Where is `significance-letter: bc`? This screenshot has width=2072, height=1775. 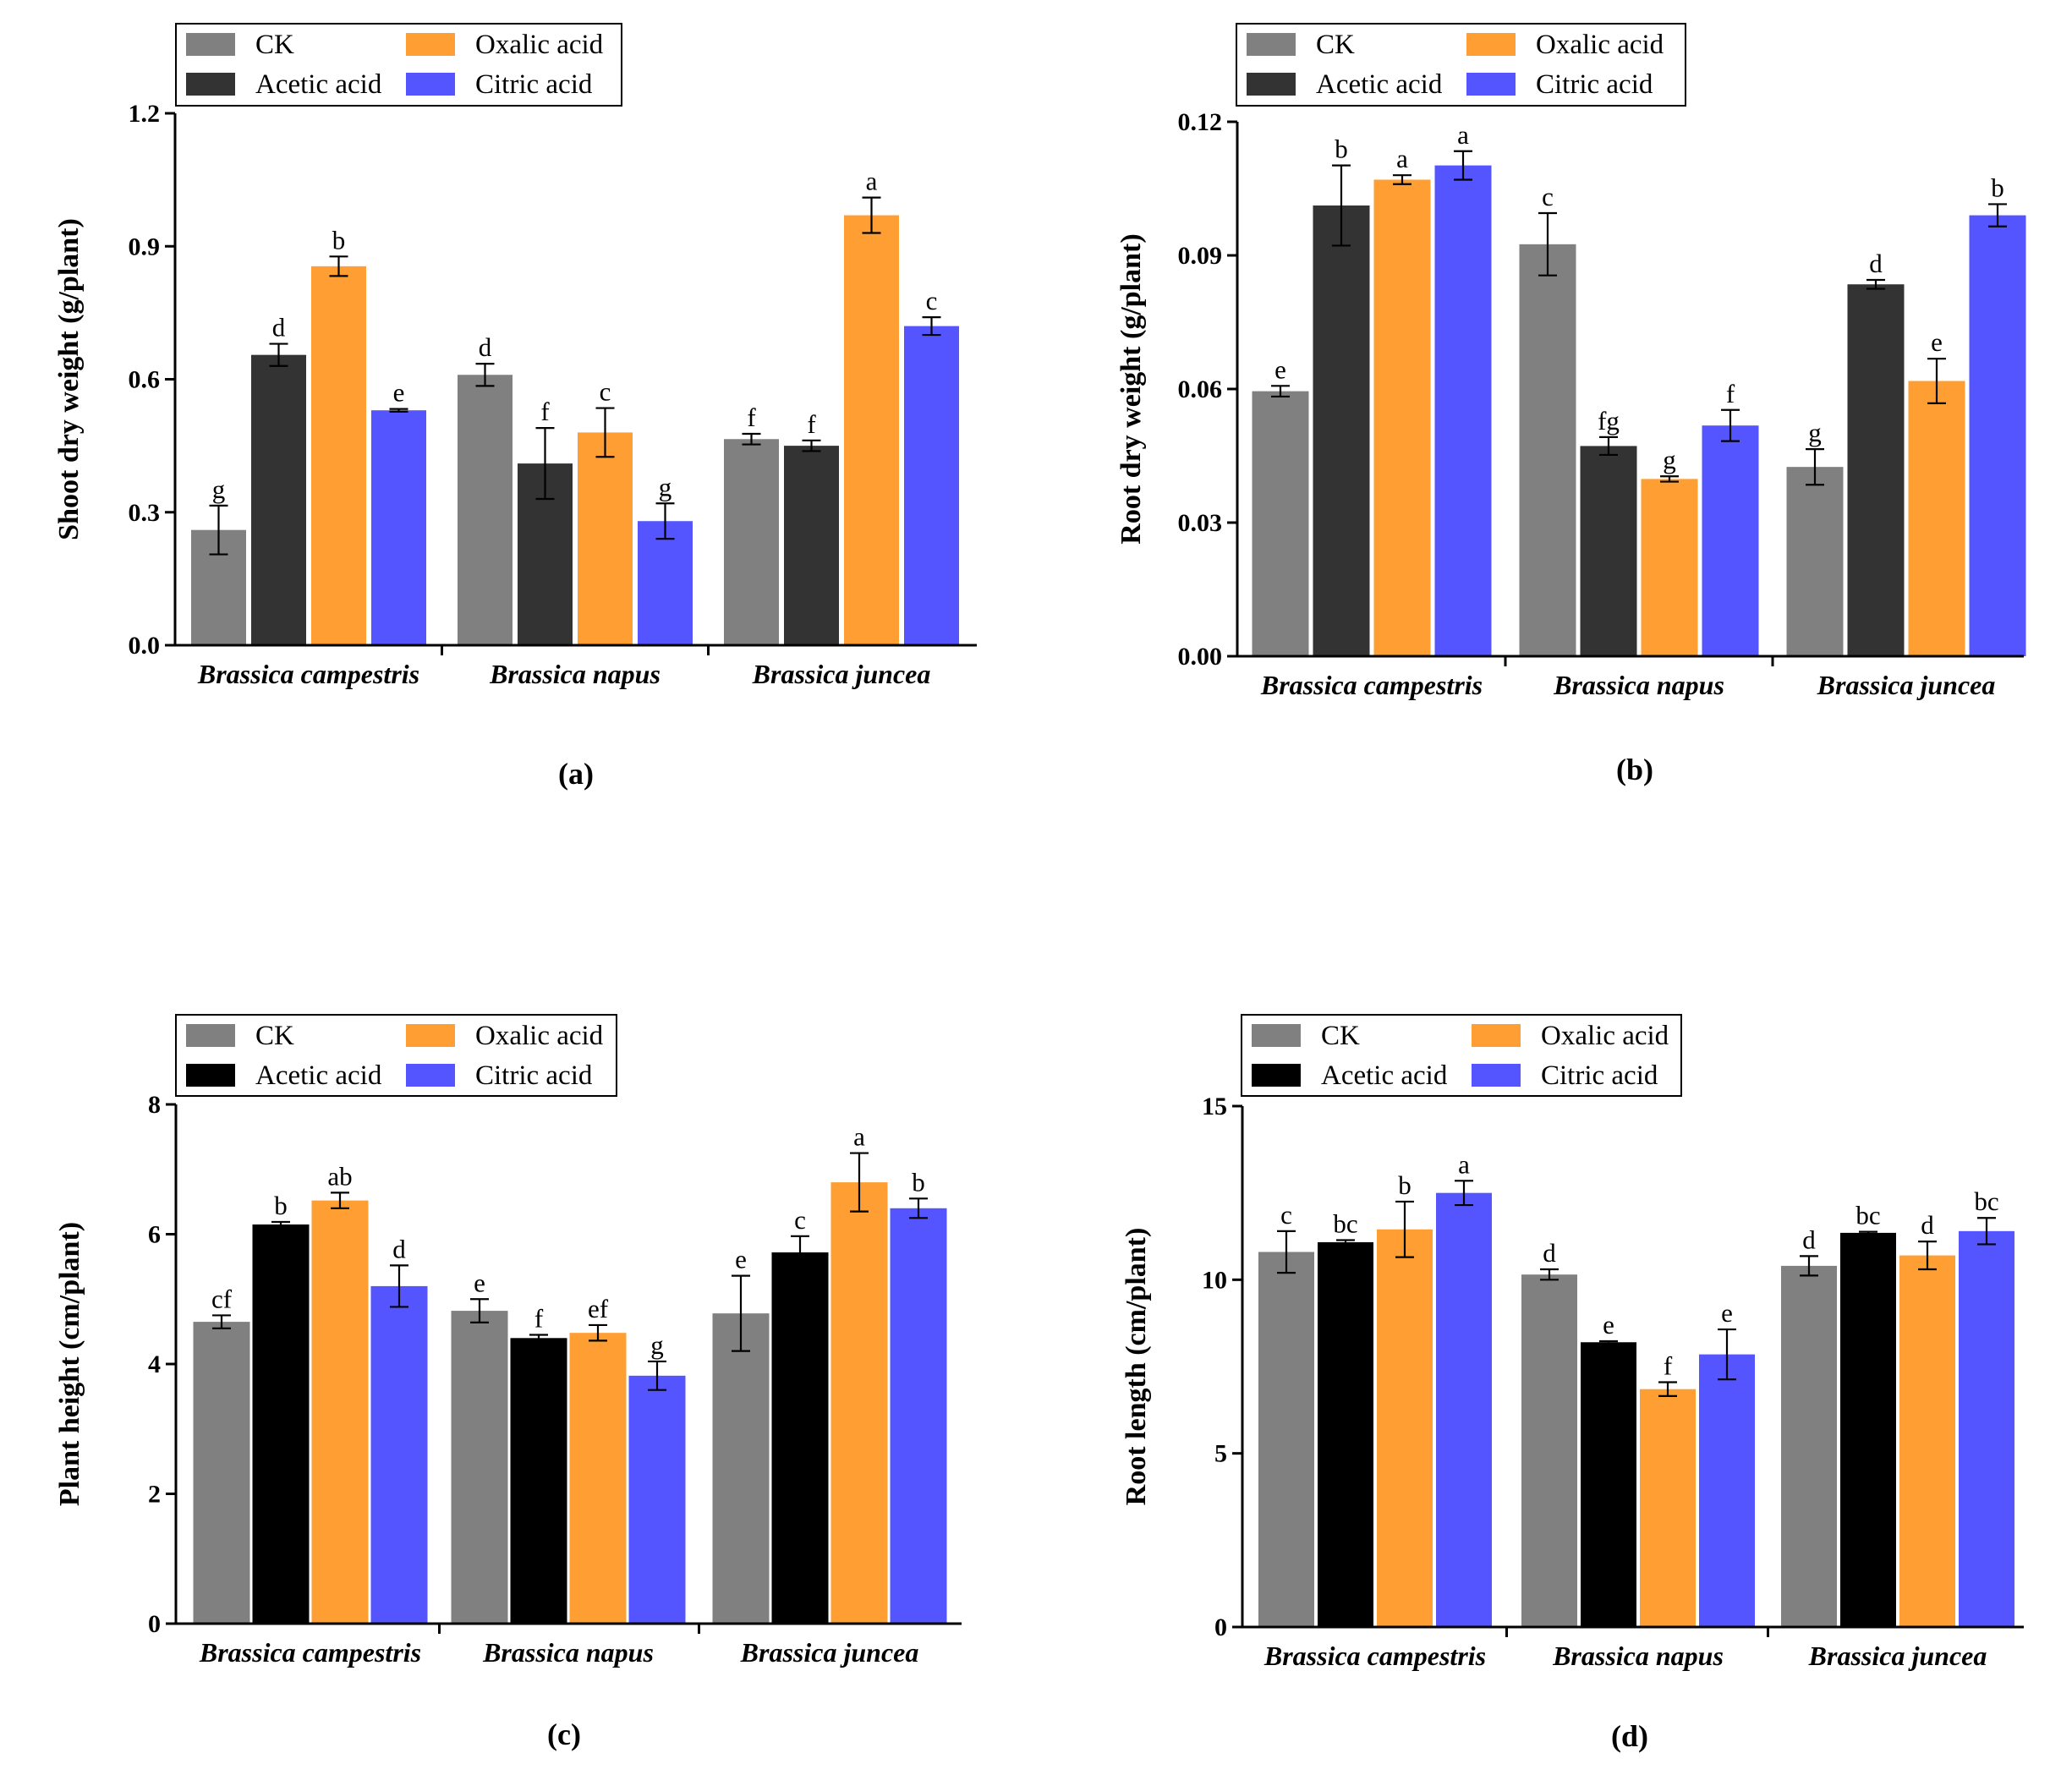
significance-letter: bc is located at coordinates (1986, 1201).